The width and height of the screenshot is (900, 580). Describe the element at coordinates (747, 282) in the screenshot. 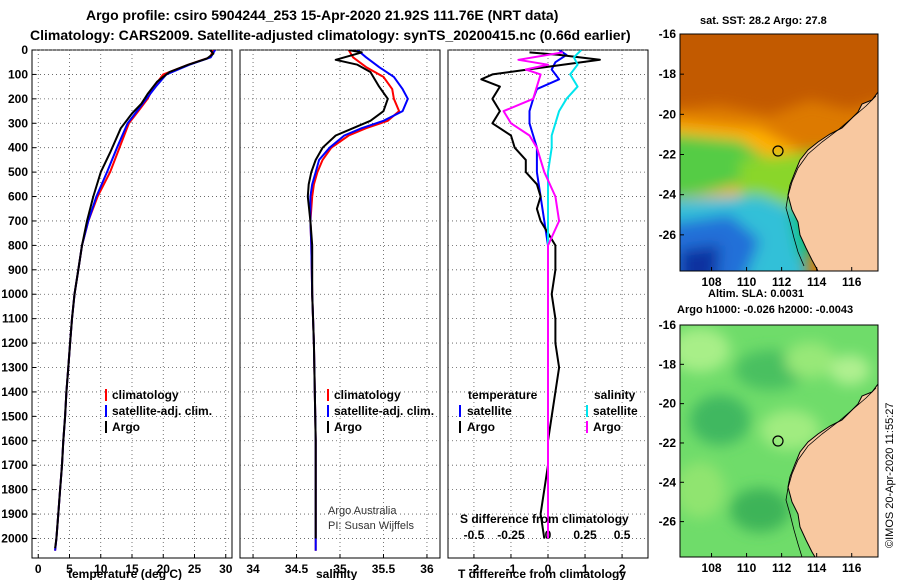

I see `map-x-tick-label: 110` at that location.